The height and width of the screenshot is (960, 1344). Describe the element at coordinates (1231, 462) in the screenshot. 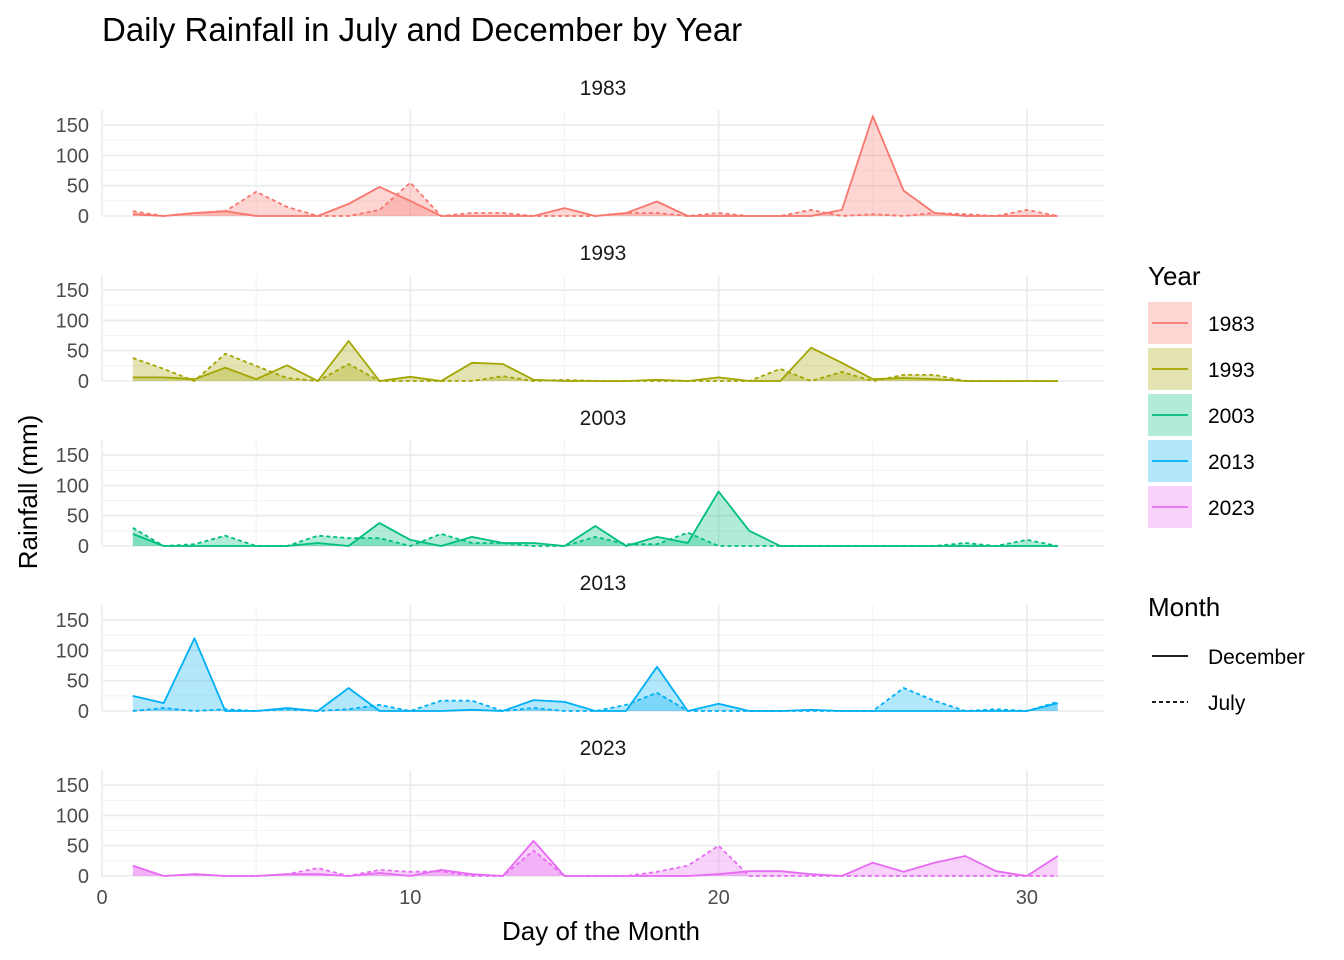

I see `legend-label: 2013` at that location.